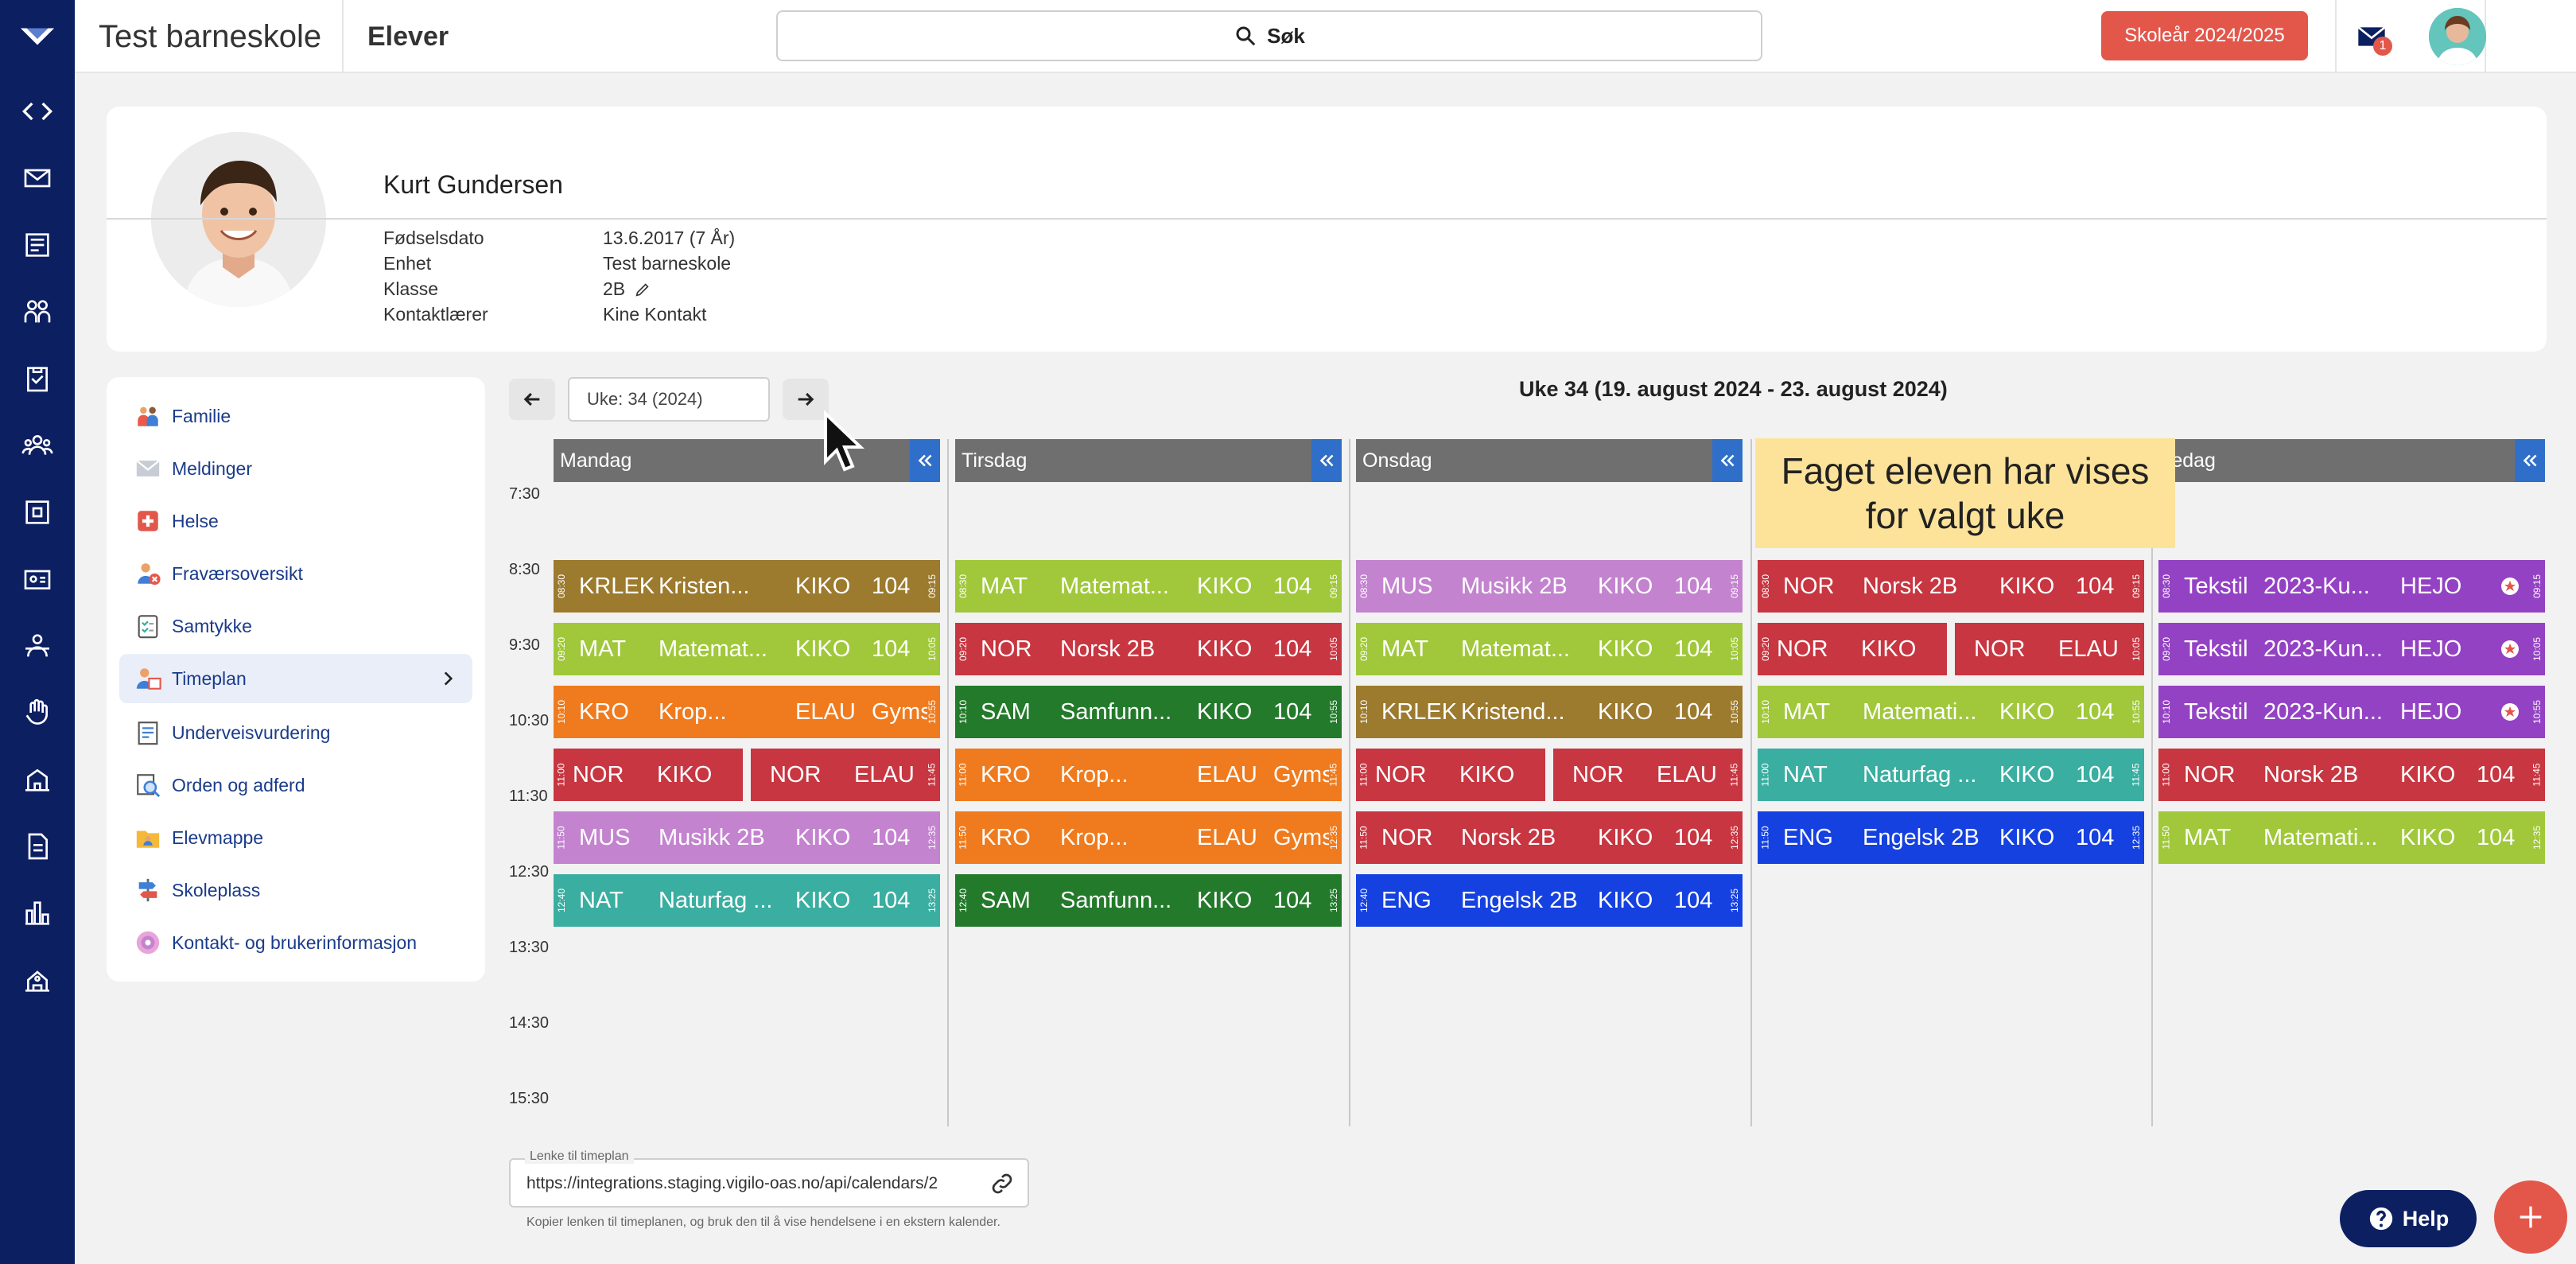 The width and height of the screenshot is (2576, 1264). What do you see at coordinates (37, 312) in the screenshot?
I see `students-icon` at bounding box center [37, 312].